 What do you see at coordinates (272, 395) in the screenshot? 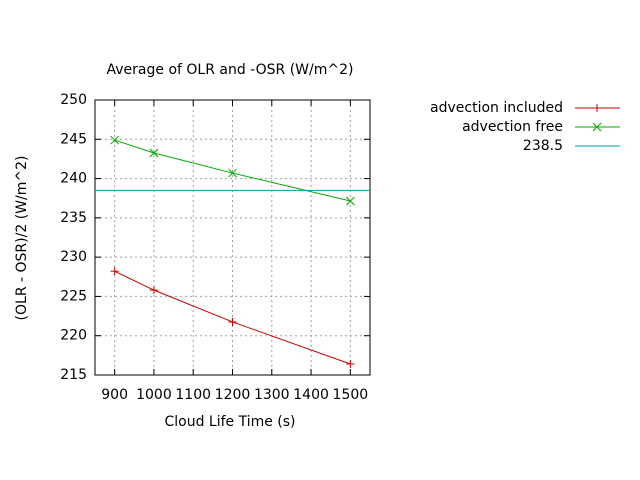
I see `x-tick-label: 1300` at bounding box center [272, 395].